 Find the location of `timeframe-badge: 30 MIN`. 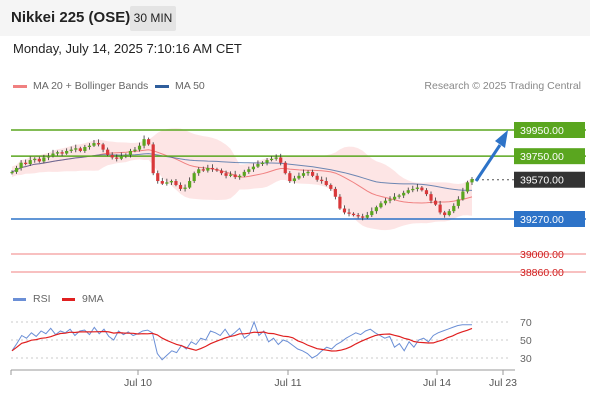

timeframe-badge: 30 MIN is located at coordinates (153, 18).